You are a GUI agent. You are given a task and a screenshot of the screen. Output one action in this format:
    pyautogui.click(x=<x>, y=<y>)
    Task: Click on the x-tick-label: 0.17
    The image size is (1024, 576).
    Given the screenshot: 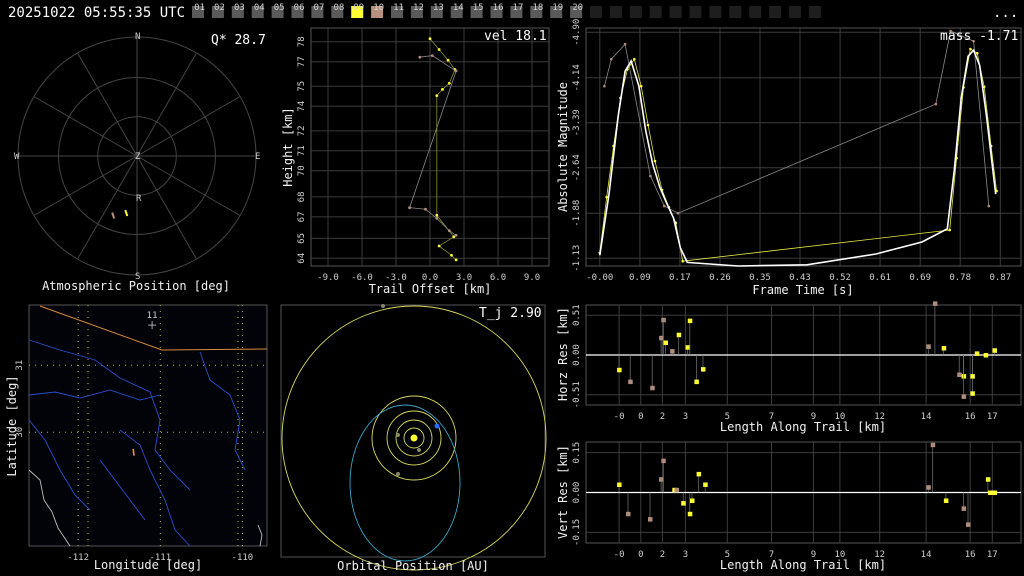 What is the action you would take?
    pyautogui.click(x=680, y=278)
    